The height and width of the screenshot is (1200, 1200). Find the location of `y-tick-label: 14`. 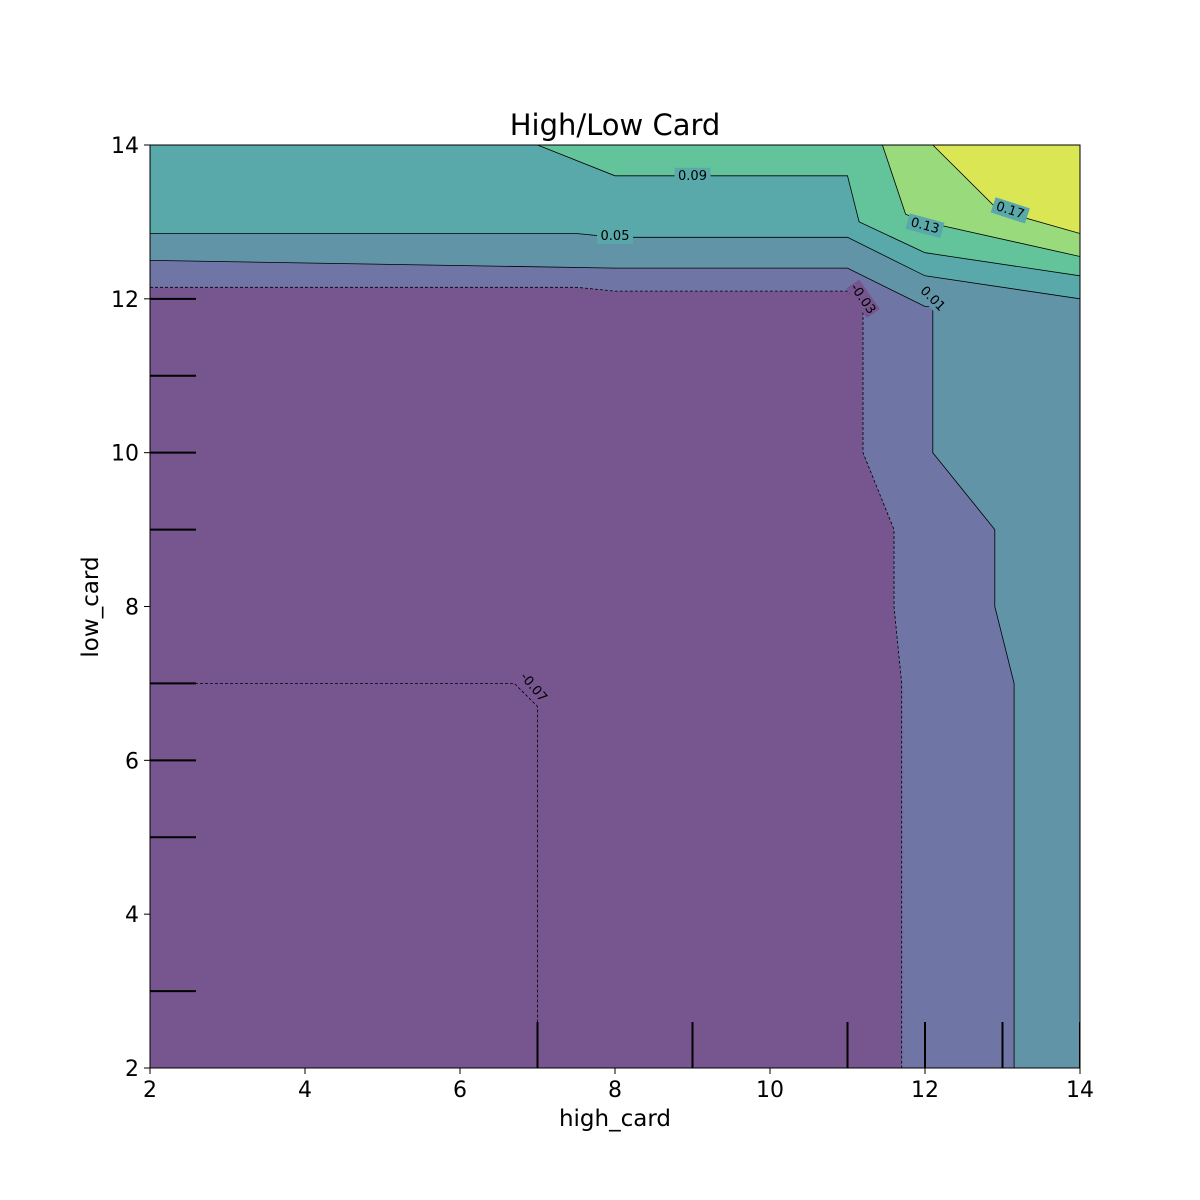

y-tick-label: 14 is located at coordinates (125, 146).